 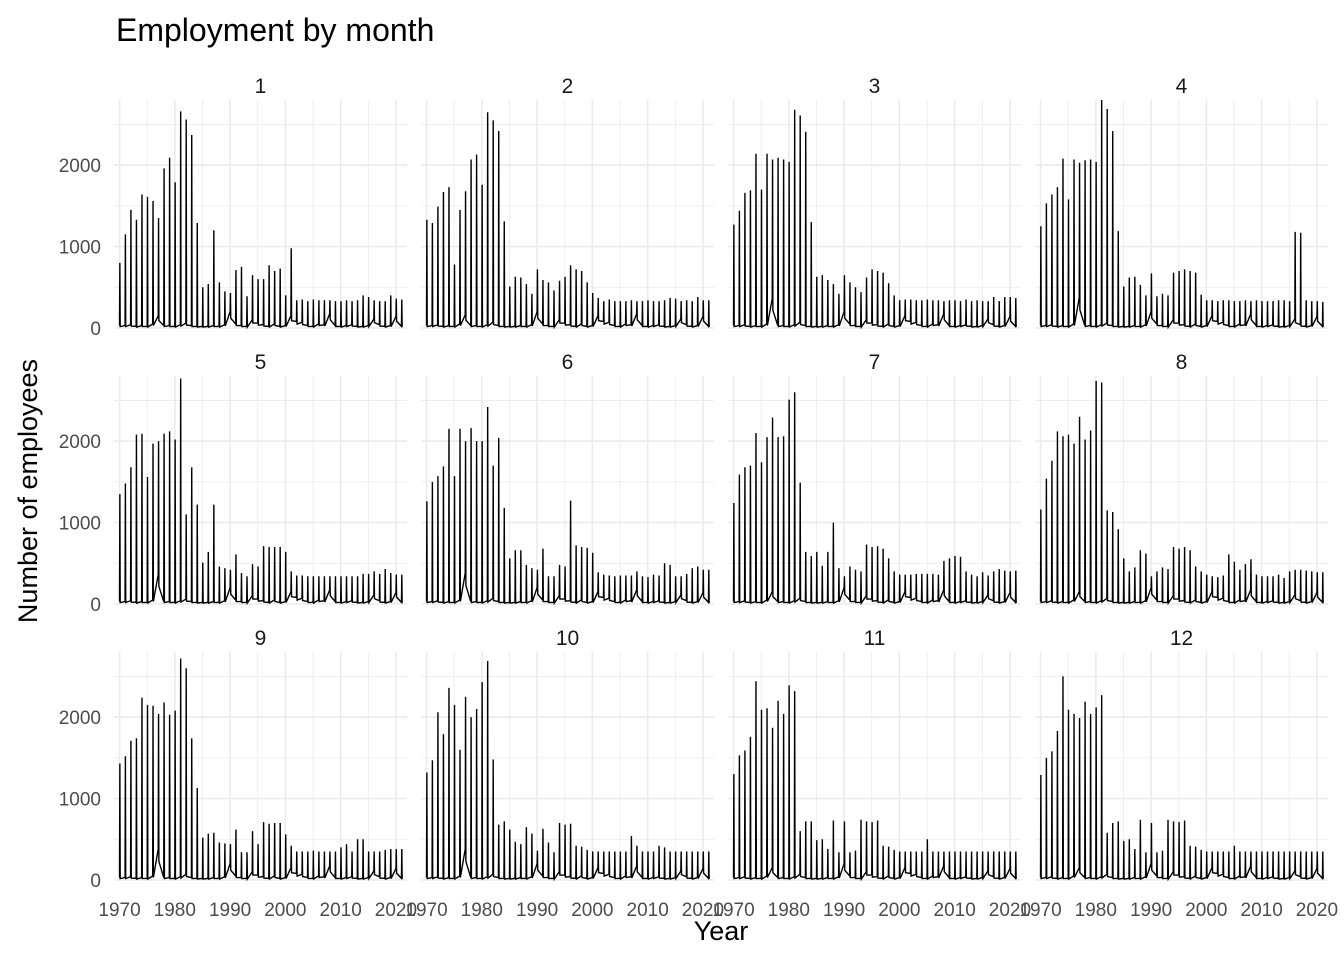 I want to click on facet-panel-6: 6, so click(x=567, y=478).